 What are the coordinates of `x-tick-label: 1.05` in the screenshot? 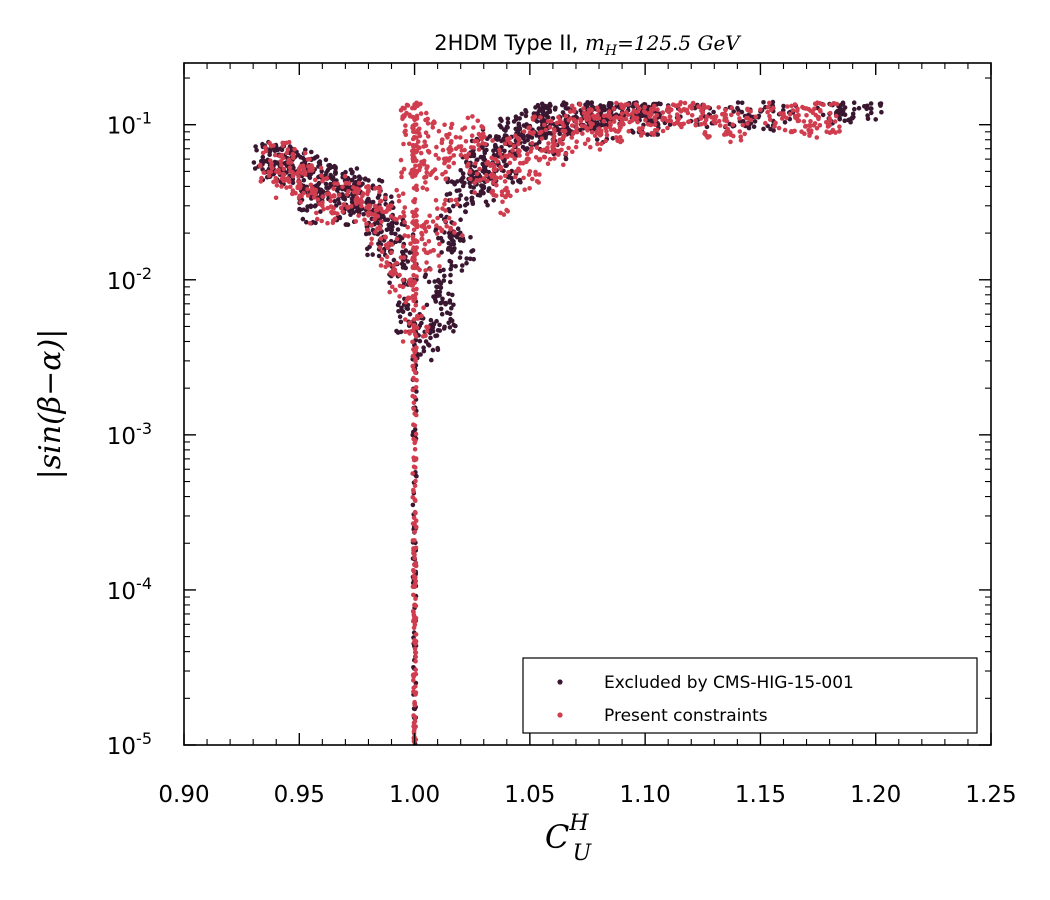 It's located at (529, 795).